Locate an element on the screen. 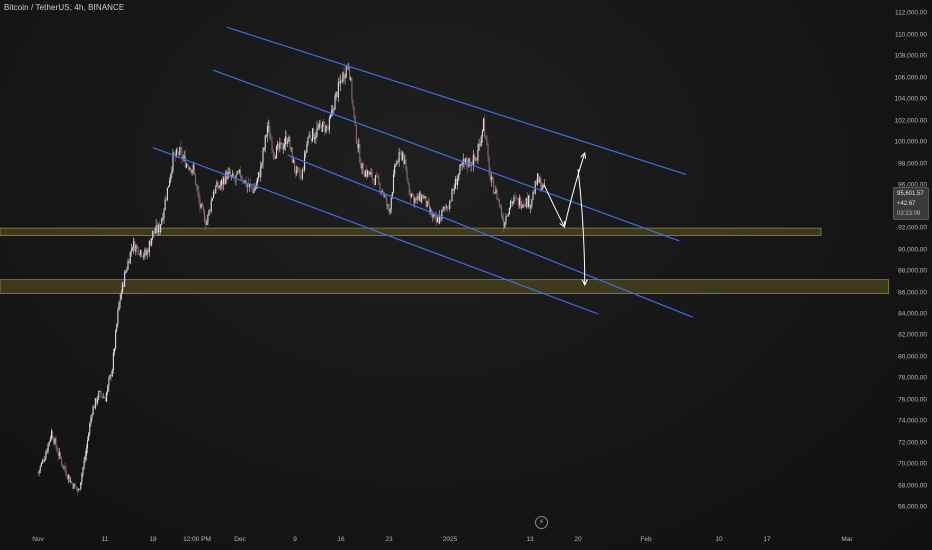 This screenshot has width=932, height=550. symbol-title: Bitcoin / TetherUS, 4h, BINANCE is located at coordinates (64, 7).